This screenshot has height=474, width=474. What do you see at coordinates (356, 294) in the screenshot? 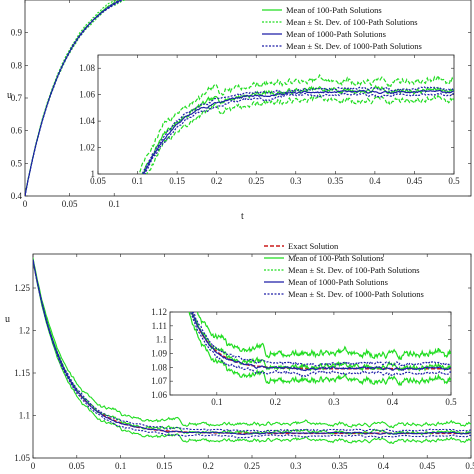
I see `bottom-legend-item: Mean ± St. Dev. of 1000-Path Solutions` at bounding box center [356, 294].